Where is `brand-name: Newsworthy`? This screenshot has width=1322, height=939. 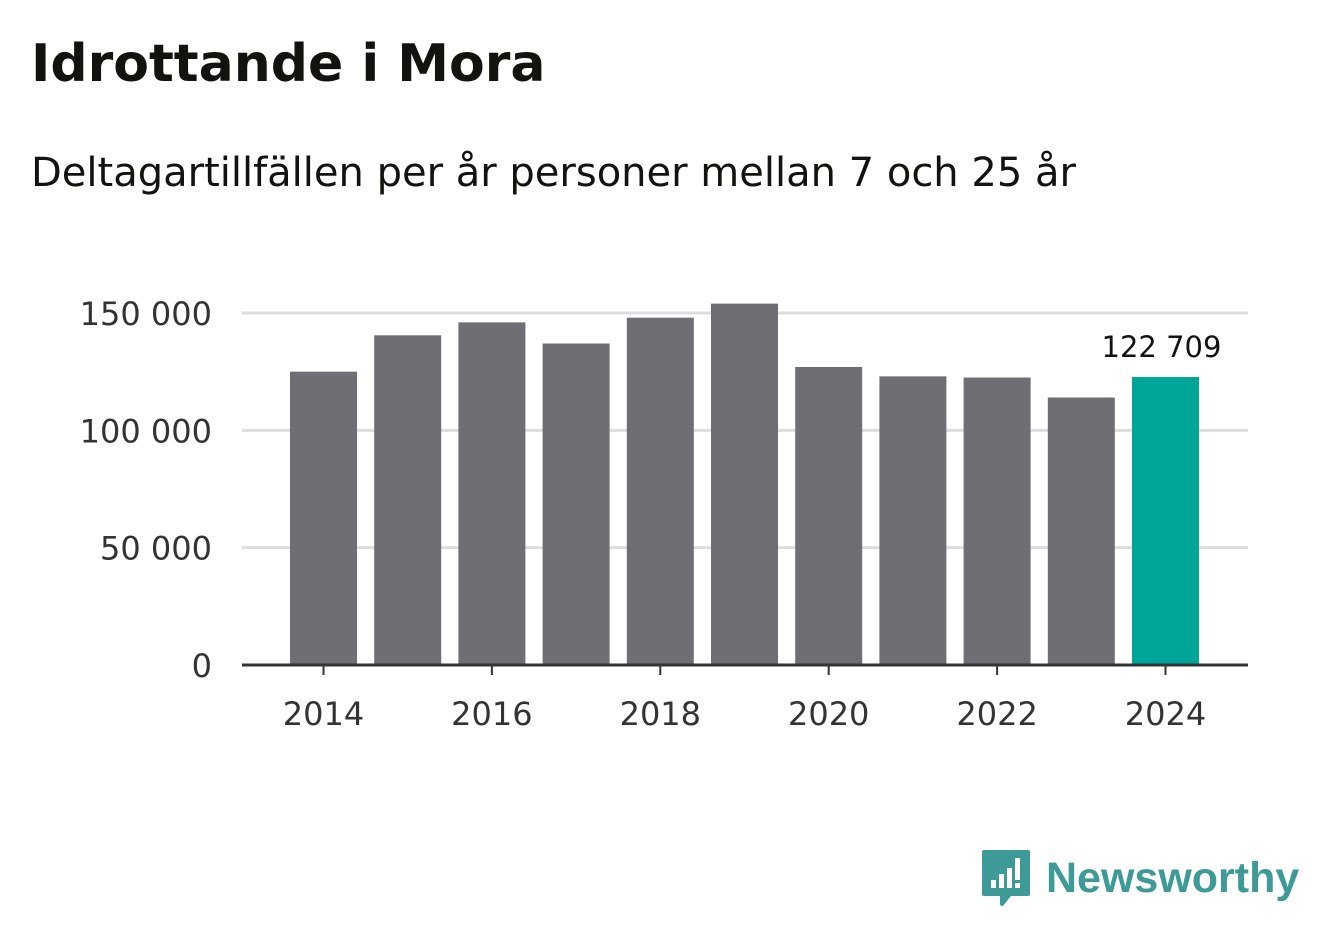 brand-name: Newsworthy is located at coordinates (1173, 877).